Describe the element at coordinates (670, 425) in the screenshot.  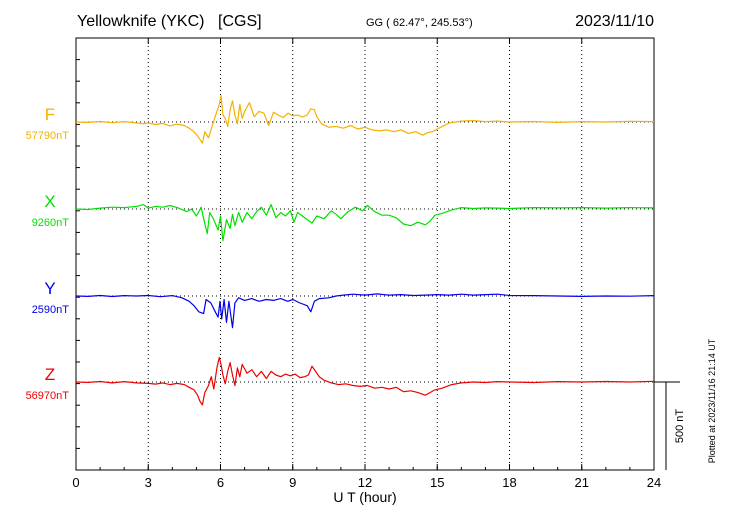
I see `scale-bar: 500 nT` at that location.